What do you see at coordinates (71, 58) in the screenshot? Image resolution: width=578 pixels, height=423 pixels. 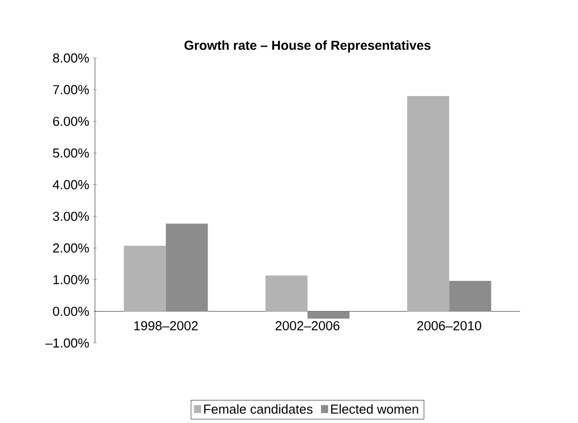 I see `y-tick-label: 8.00%` at bounding box center [71, 58].